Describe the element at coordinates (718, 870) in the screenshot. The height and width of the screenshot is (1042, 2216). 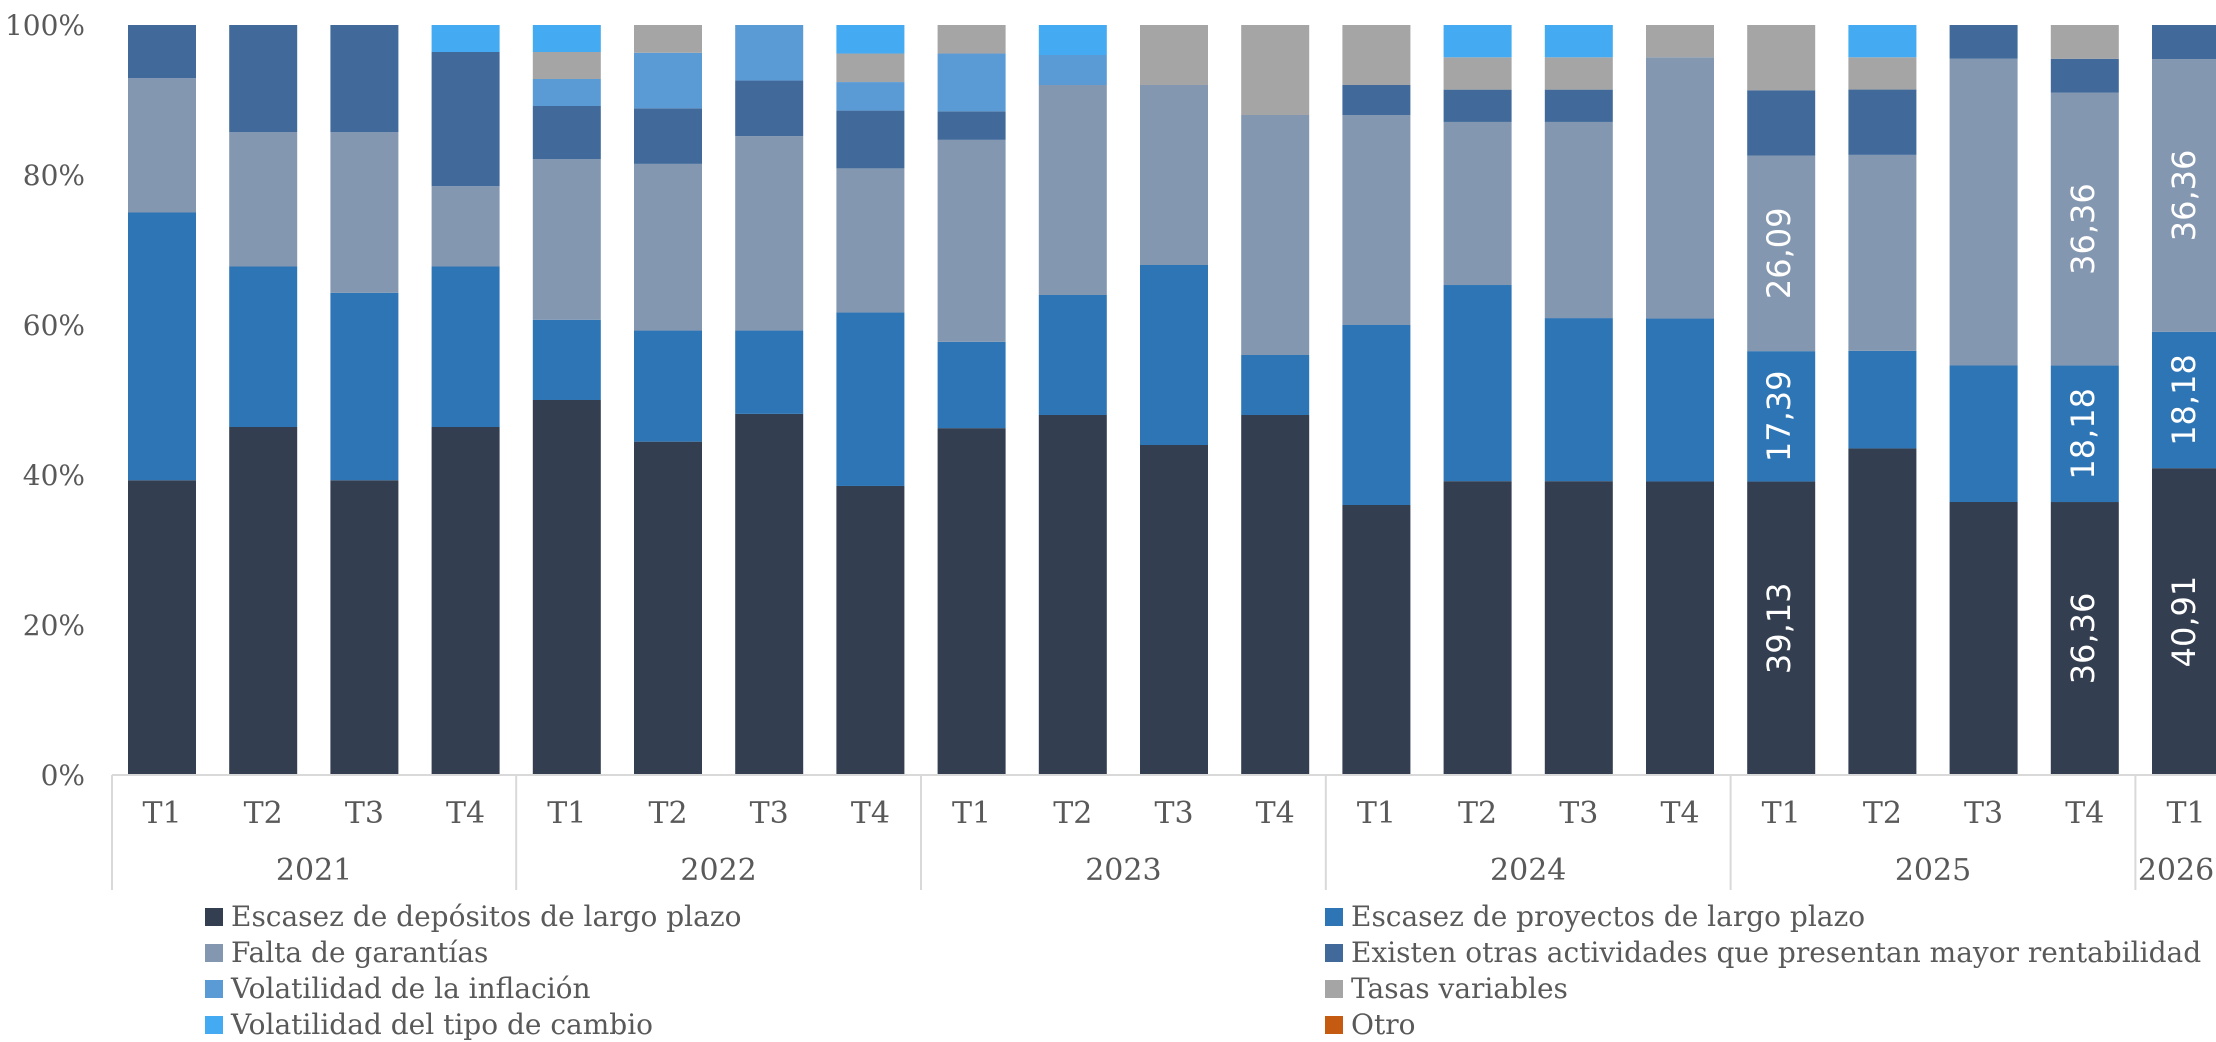
I see `year-label: 2022` at that location.